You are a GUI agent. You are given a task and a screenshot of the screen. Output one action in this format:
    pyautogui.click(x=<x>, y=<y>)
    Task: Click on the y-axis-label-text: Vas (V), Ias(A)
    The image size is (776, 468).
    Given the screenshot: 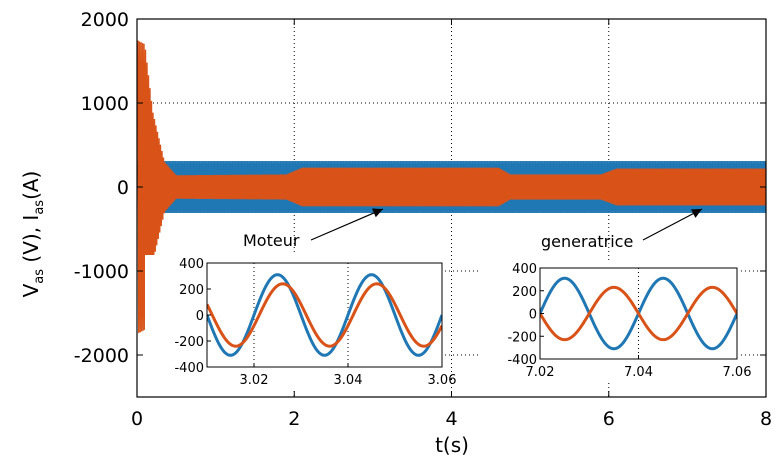 What is the action you would take?
    pyautogui.click(x=33, y=234)
    